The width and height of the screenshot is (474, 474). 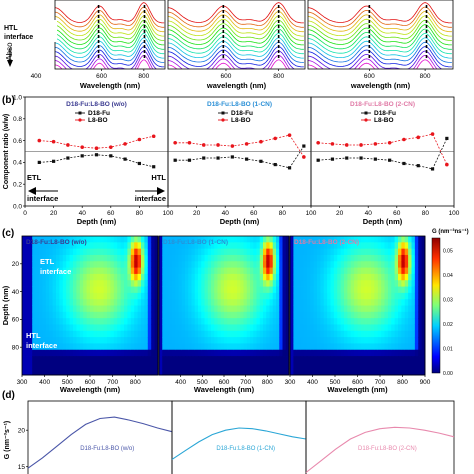 What do you see at coordinates (447, 164) in the screenshot?
I see `data-point-circle` at bounding box center [447, 164].